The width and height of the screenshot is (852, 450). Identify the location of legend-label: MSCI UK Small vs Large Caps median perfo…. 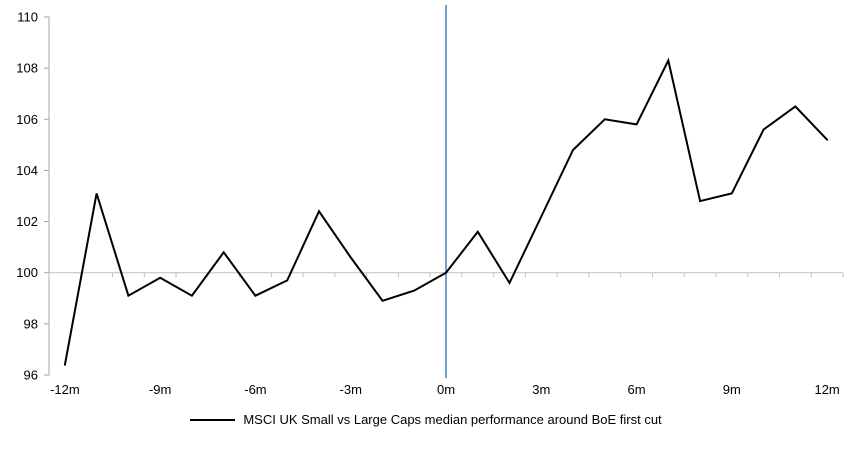
(452, 419).